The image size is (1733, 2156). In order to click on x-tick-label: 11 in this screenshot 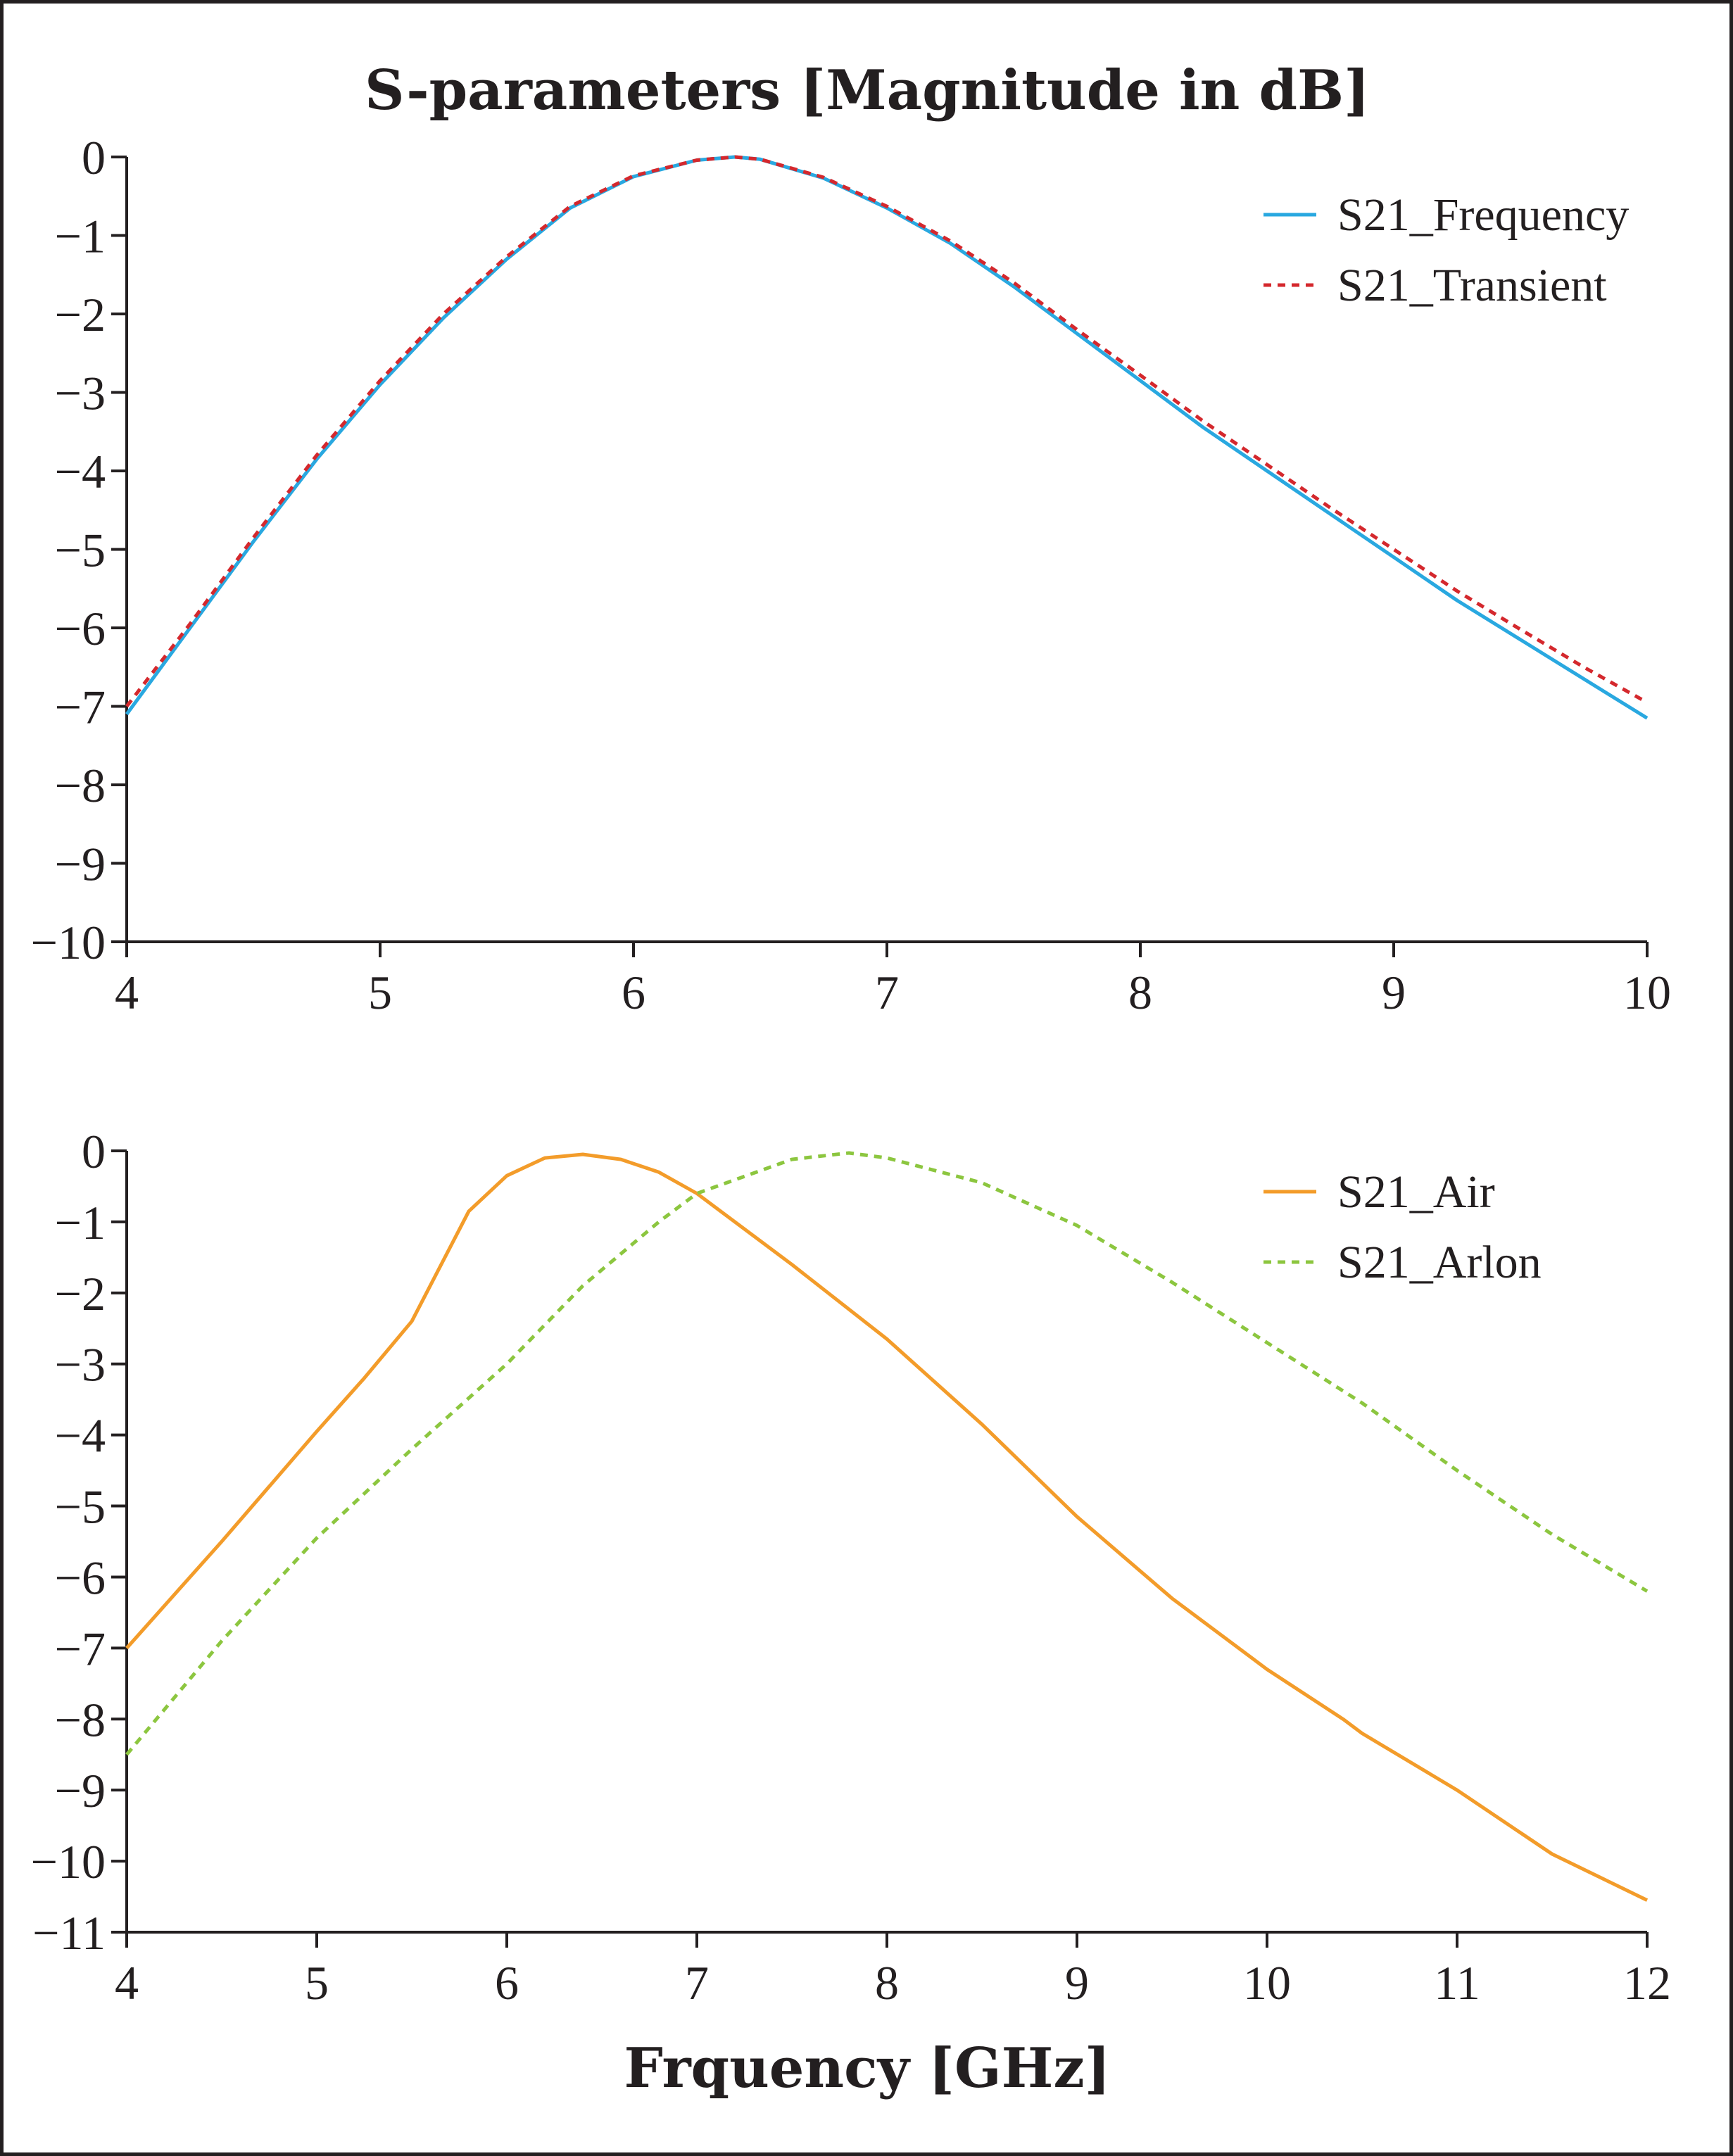, I will do `click(1457, 1983)`.